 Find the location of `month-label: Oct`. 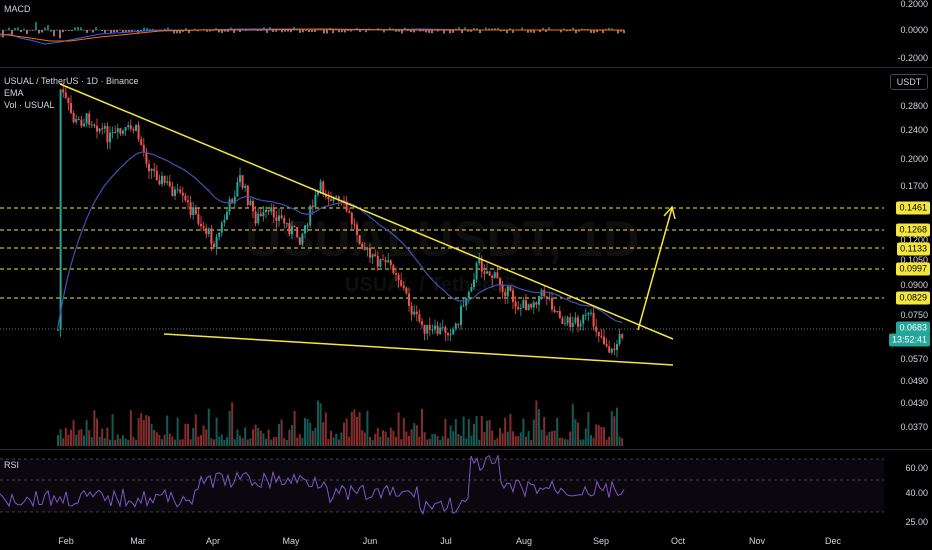

month-label: Oct is located at coordinates (678, 541).